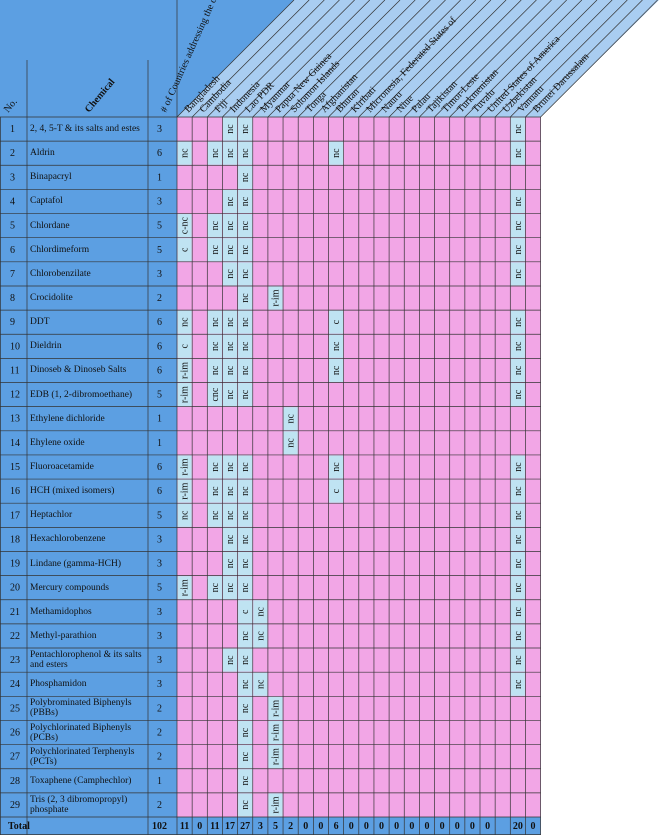 This screenshot has width=659, height=840. Describe the element at coordinates (60, 274) in the screenshot. I see `chemical-cell: Chlorobenzilate` at that location.